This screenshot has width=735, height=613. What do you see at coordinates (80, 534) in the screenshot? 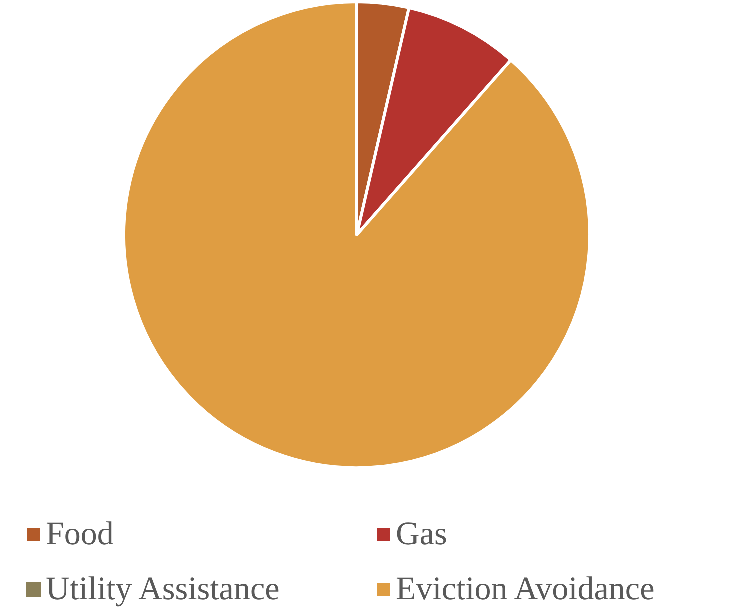
I see `legend-label: Food` at bounding box center [80, 534].